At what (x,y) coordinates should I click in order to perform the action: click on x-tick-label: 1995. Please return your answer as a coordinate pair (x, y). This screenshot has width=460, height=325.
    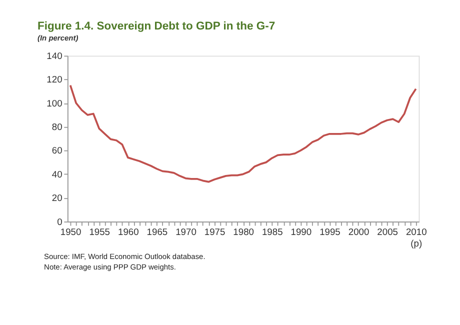
    Looking at the image, I should click on (330, 232).